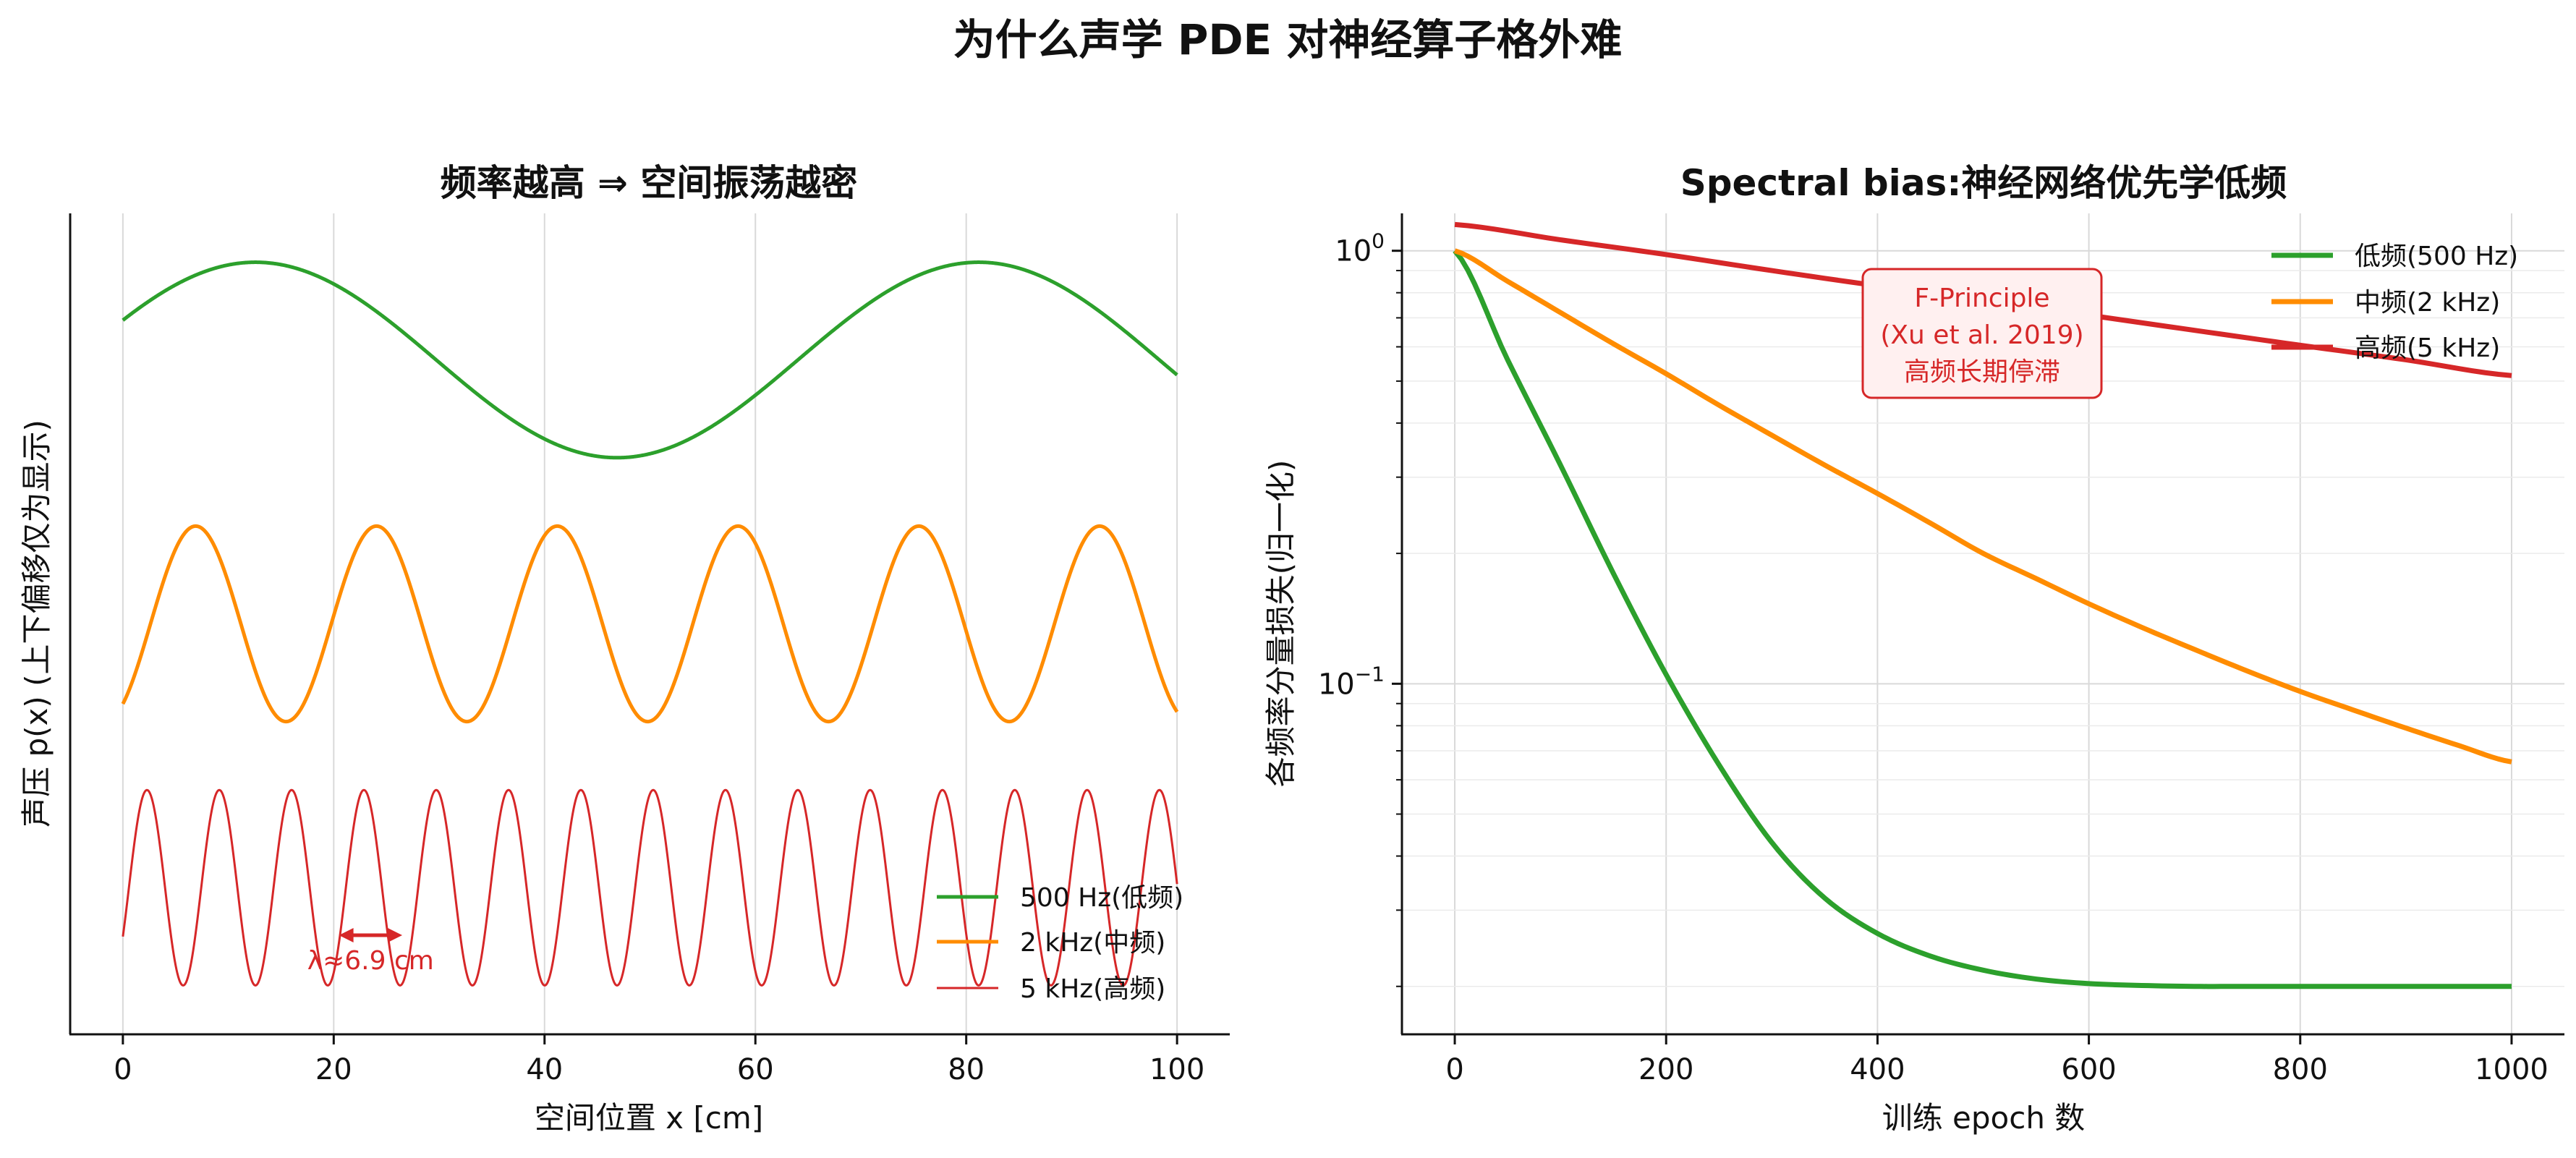  What do you see at coordinates (1984, 1118) in the screenshot?
I see `right-x-axis-label: 训练 epoch 数` at bounding box center [1984, 1118].